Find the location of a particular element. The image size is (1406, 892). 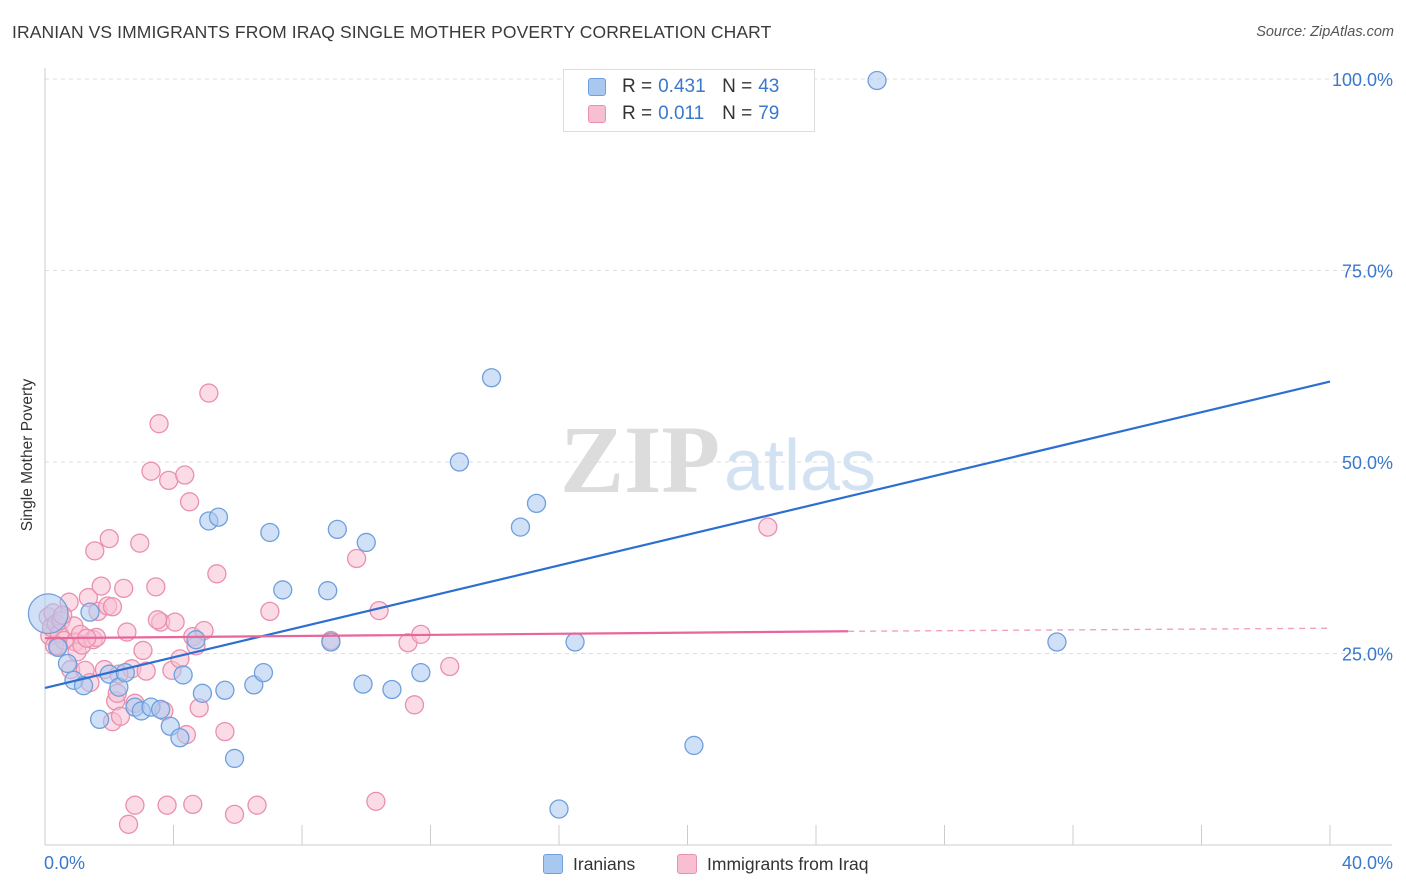

x-tick-label-max: 40.0% is located at coordinates (1367, 863).